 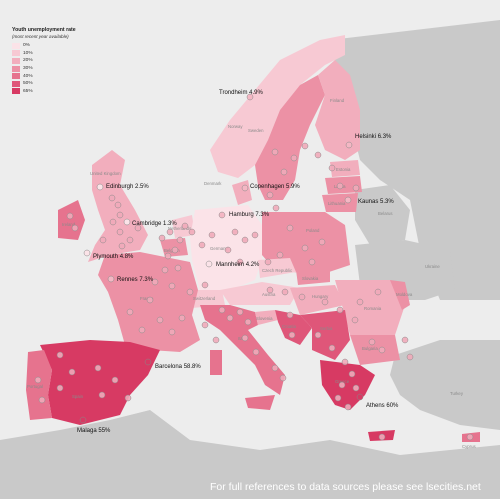 What do you see at coordinates (370, 348) in the screenshot?
I see `country-label-bulgaria: Bulgaria` at bounding box center [370, 348].